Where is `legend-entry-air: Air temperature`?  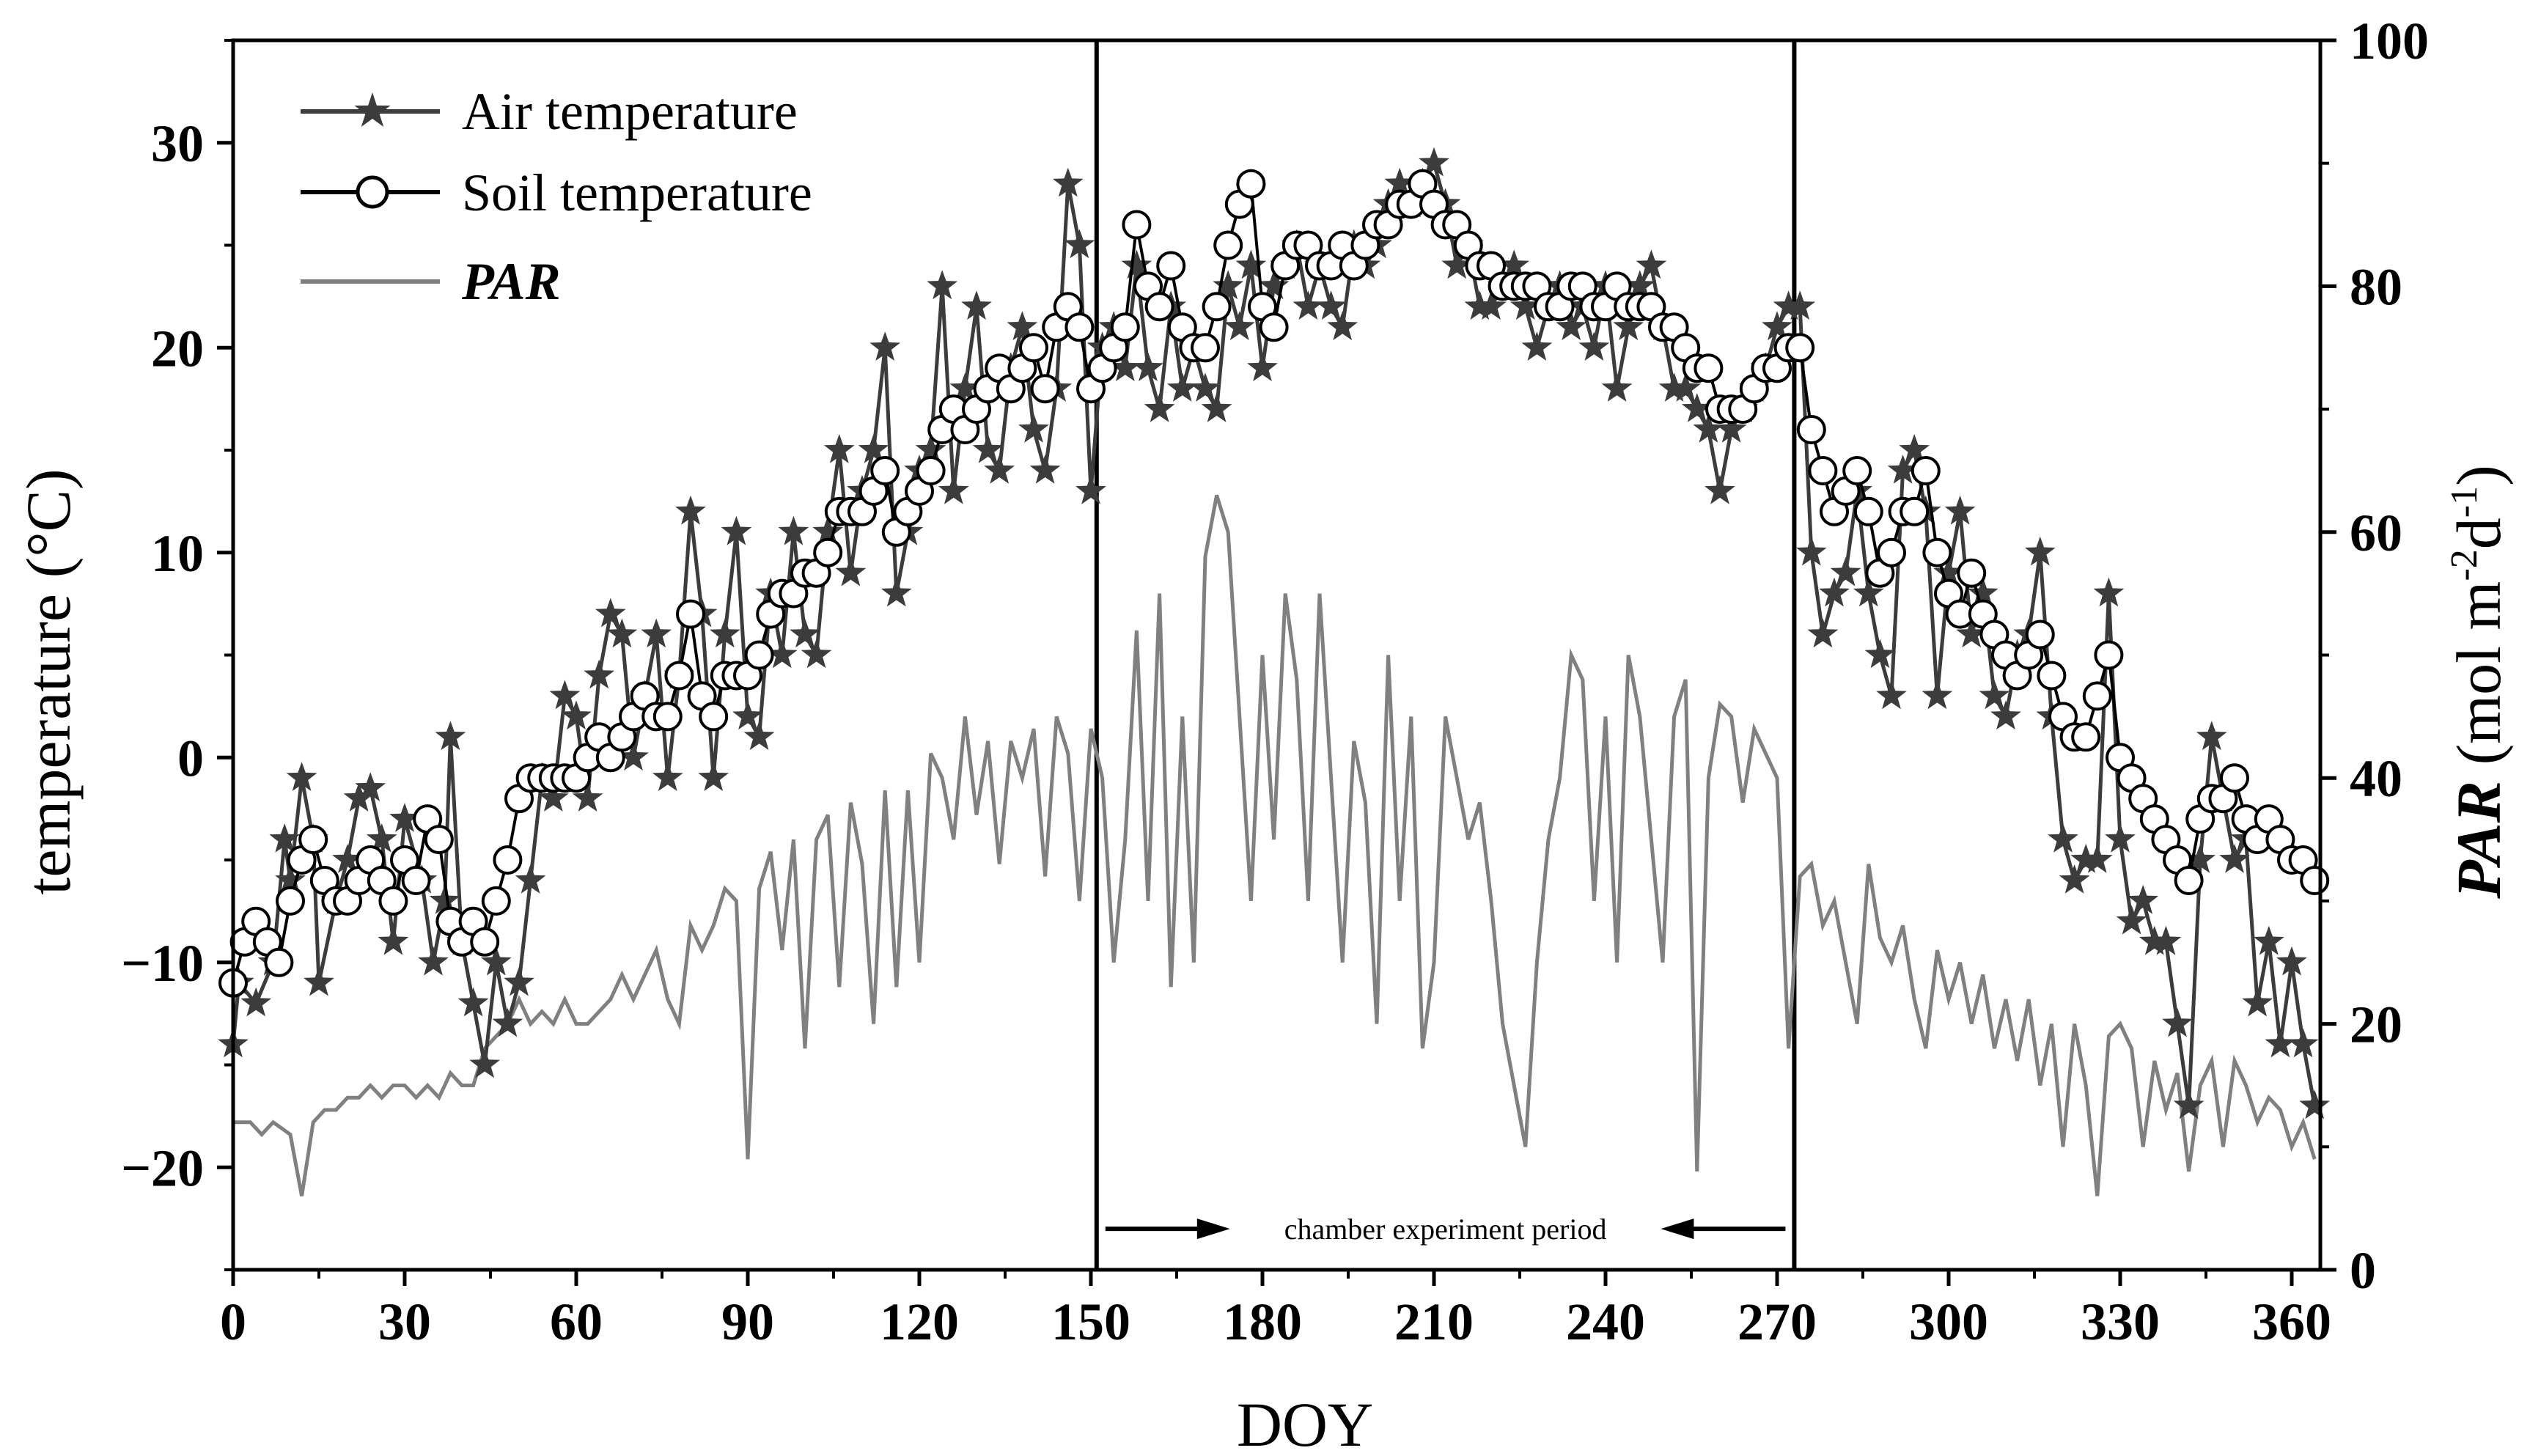 legend-entry-air: Air temperature is located at coordinates (549, 111).